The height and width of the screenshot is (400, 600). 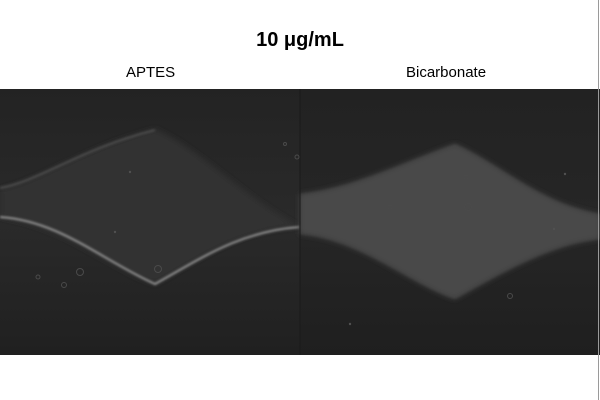 I want to click on panel-label-aptes: APTES, so click(x=151, y=72).